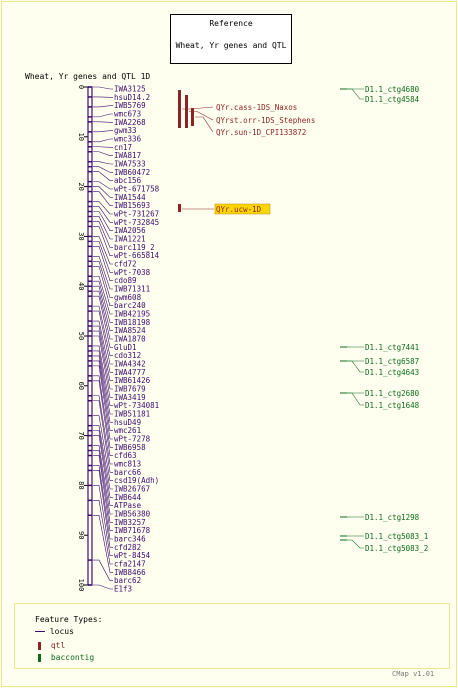  I want to click on legend-qtl-label: qtl, so click(58, 645).